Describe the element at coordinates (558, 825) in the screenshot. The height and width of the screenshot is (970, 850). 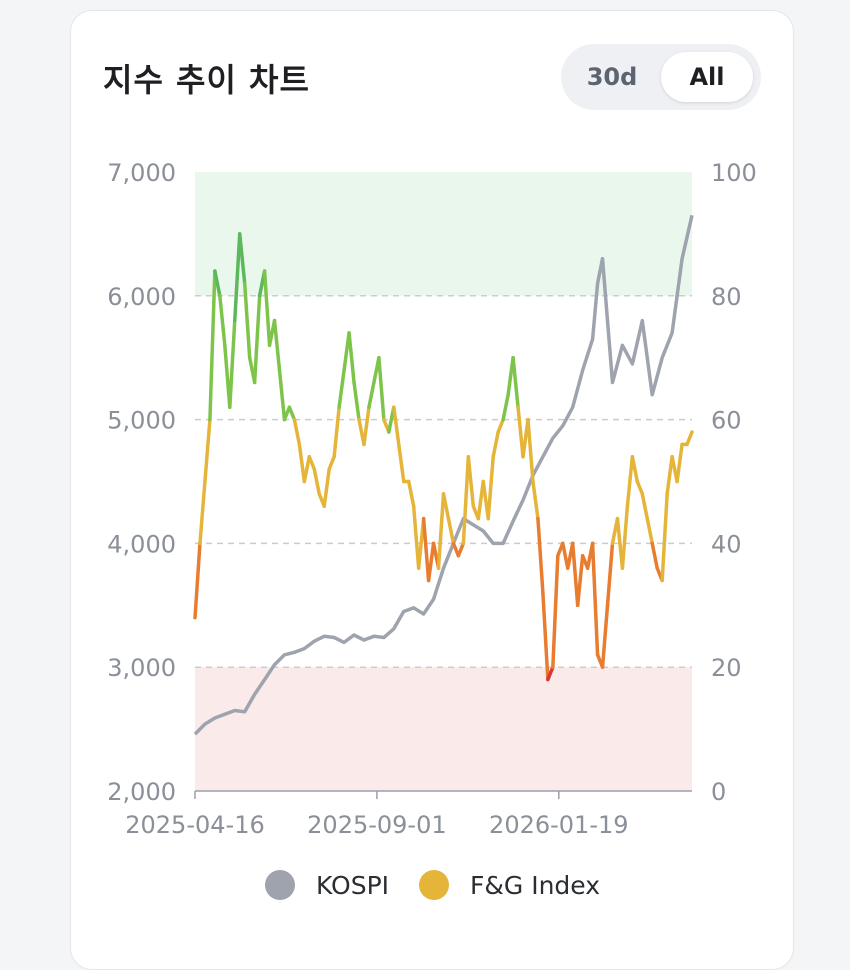
I see `x-tick-label: 2026-01-19` at that location.